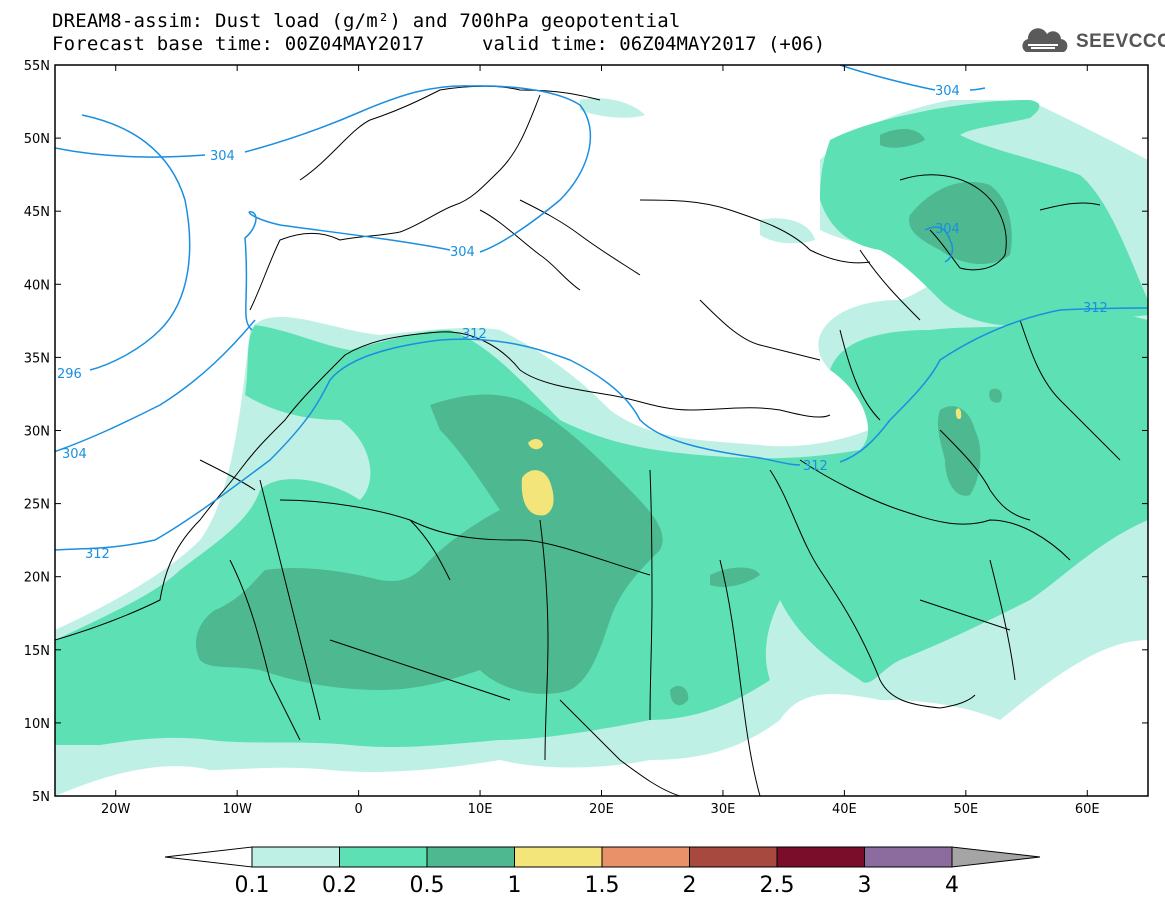 The image size is (1165, 907). I want to click on forecast-base-time: Forecast base time: 00Z04MAY2017, so click(238, 44).